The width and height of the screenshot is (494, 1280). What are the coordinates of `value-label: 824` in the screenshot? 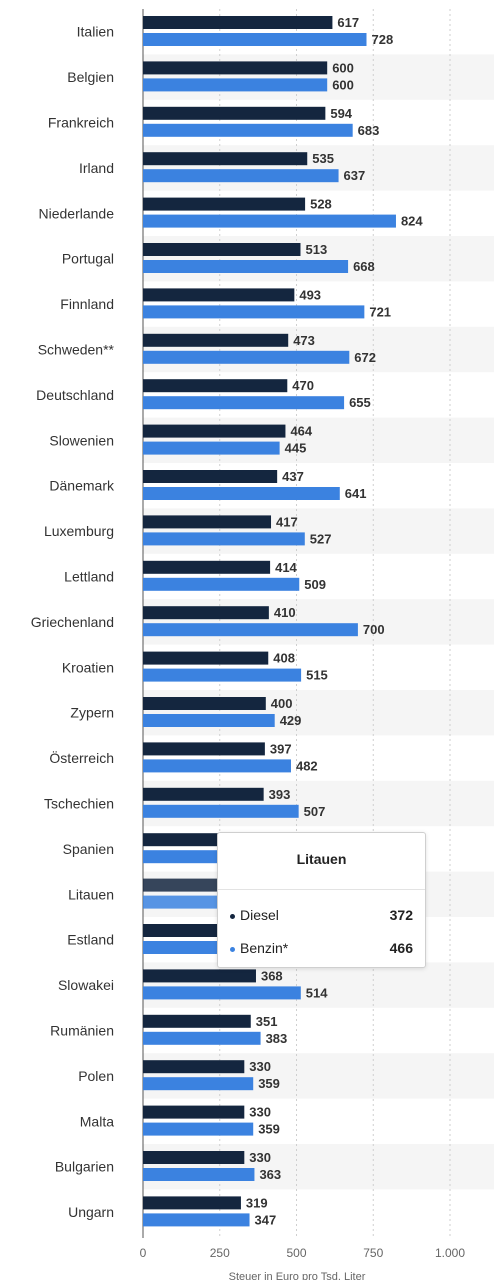 It's located at (412, 221).